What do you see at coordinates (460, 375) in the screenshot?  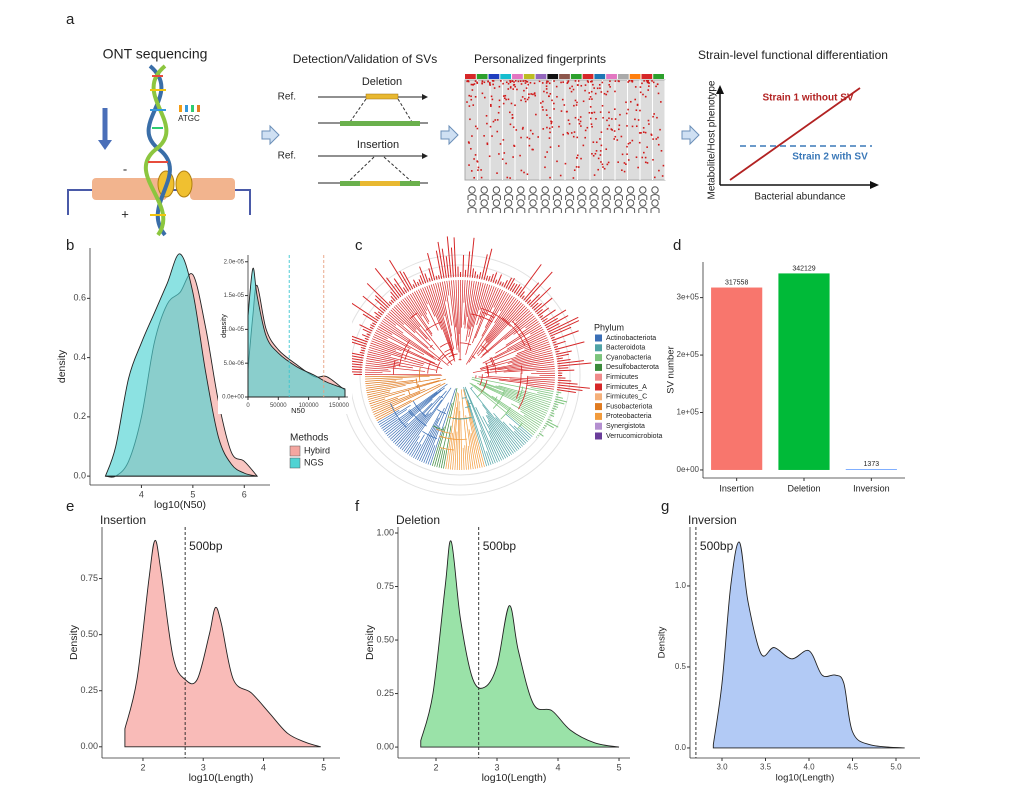 I see `ring` at bounding box center [460, 375].